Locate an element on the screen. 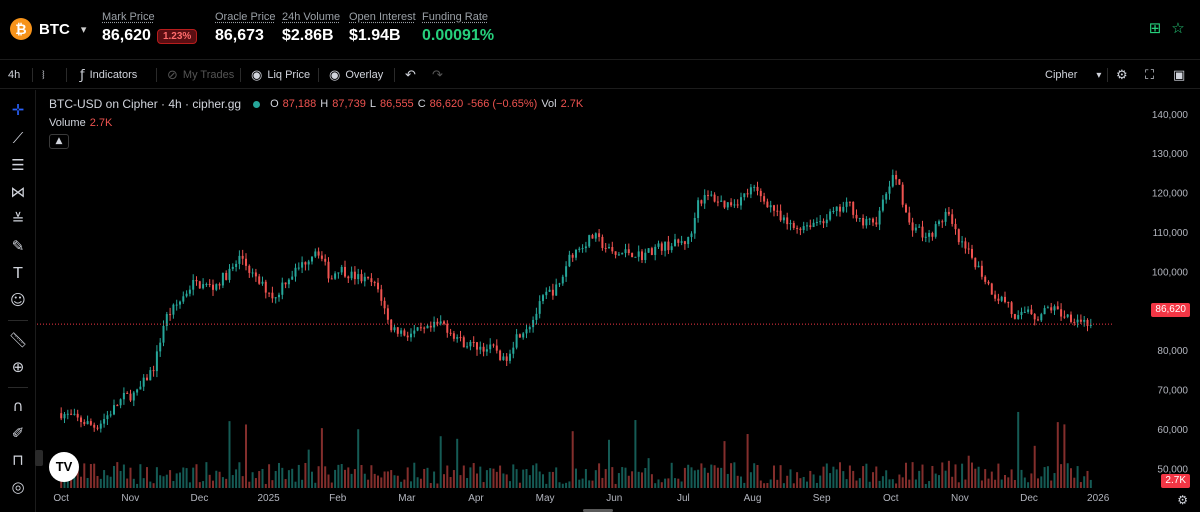 This screenshot has height=512, width=1200. asset-selector: ₿ BTC ▾ is located at coordinates (48, 29).